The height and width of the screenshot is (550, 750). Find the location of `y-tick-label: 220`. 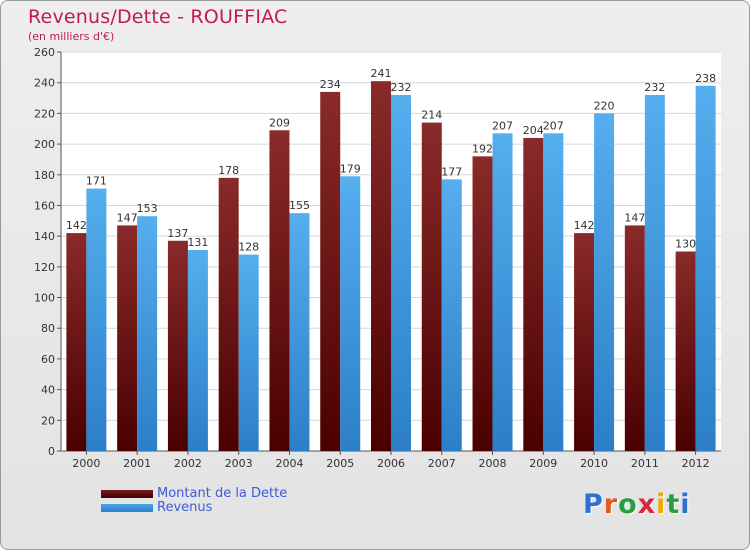

y-tick-label: 220 is located at coordinates (44, 113).